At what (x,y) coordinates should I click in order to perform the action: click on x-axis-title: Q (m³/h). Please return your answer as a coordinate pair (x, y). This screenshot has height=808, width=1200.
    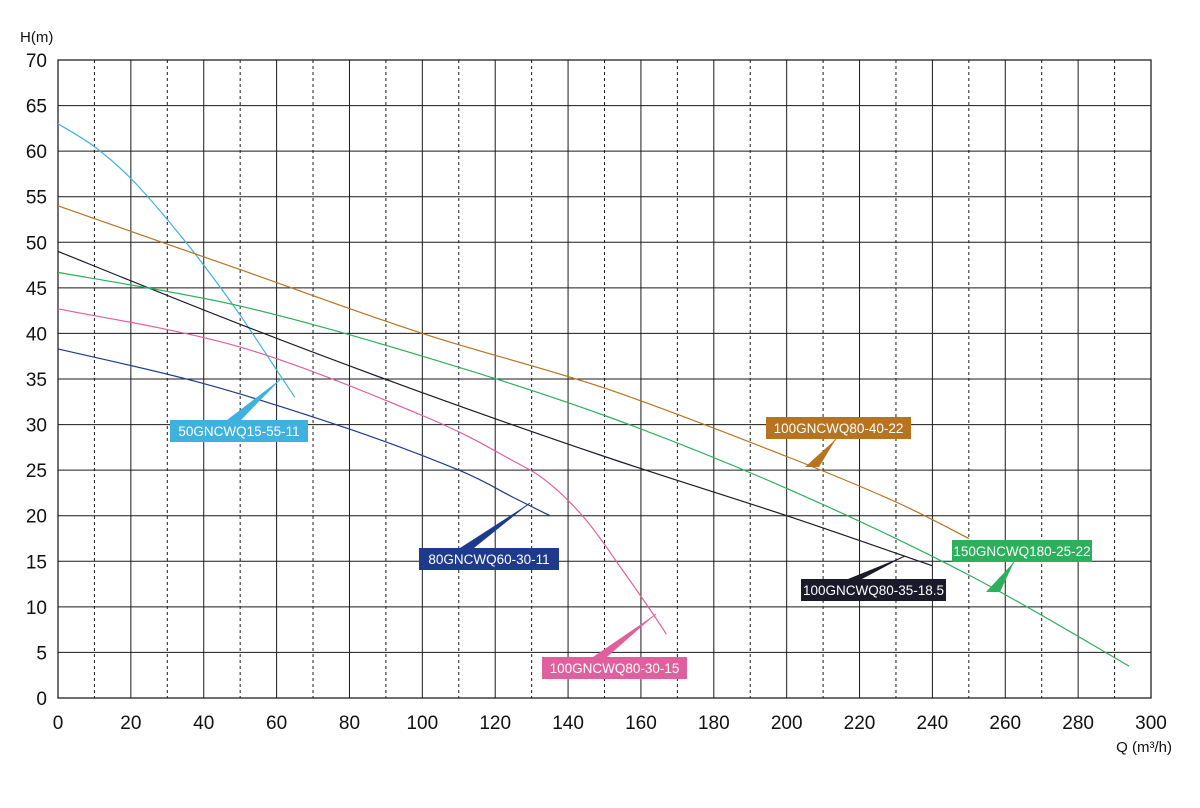
    Looking at the image, I should click on (1144, 747).